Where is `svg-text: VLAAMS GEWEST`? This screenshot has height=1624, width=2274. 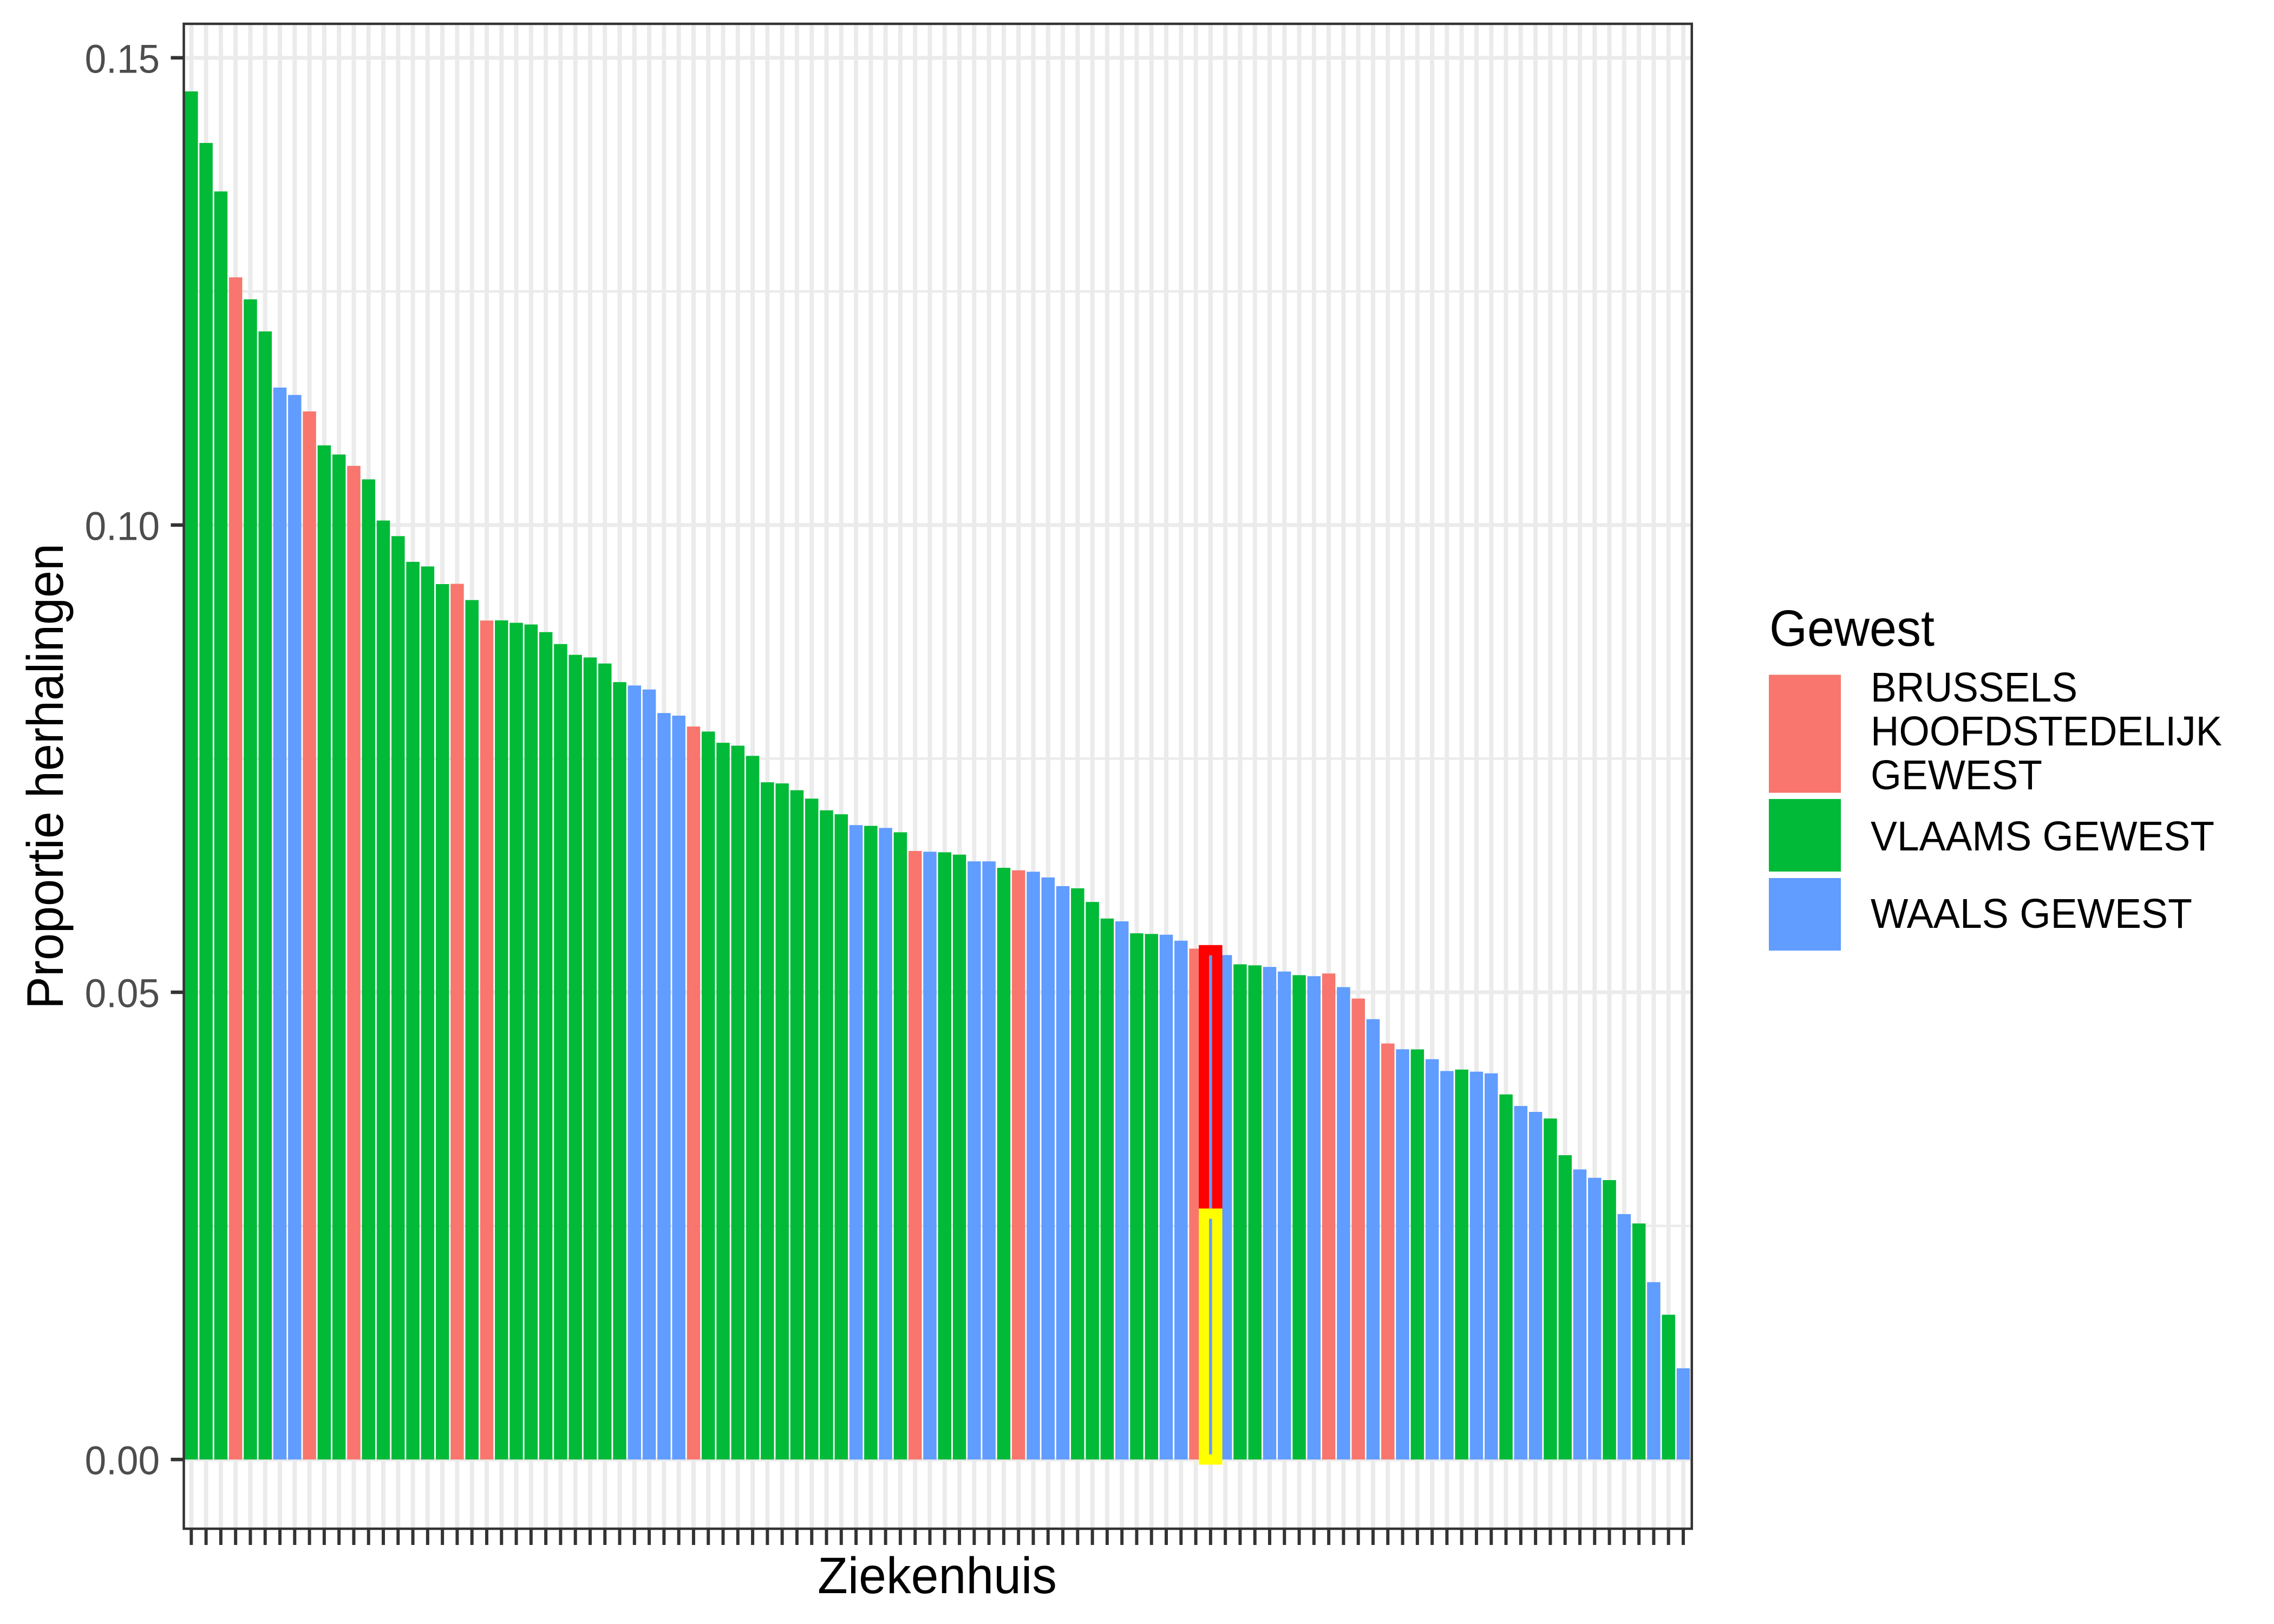 svg-text: VLAAMS GEWEST is located at coordinates (2043, 837).